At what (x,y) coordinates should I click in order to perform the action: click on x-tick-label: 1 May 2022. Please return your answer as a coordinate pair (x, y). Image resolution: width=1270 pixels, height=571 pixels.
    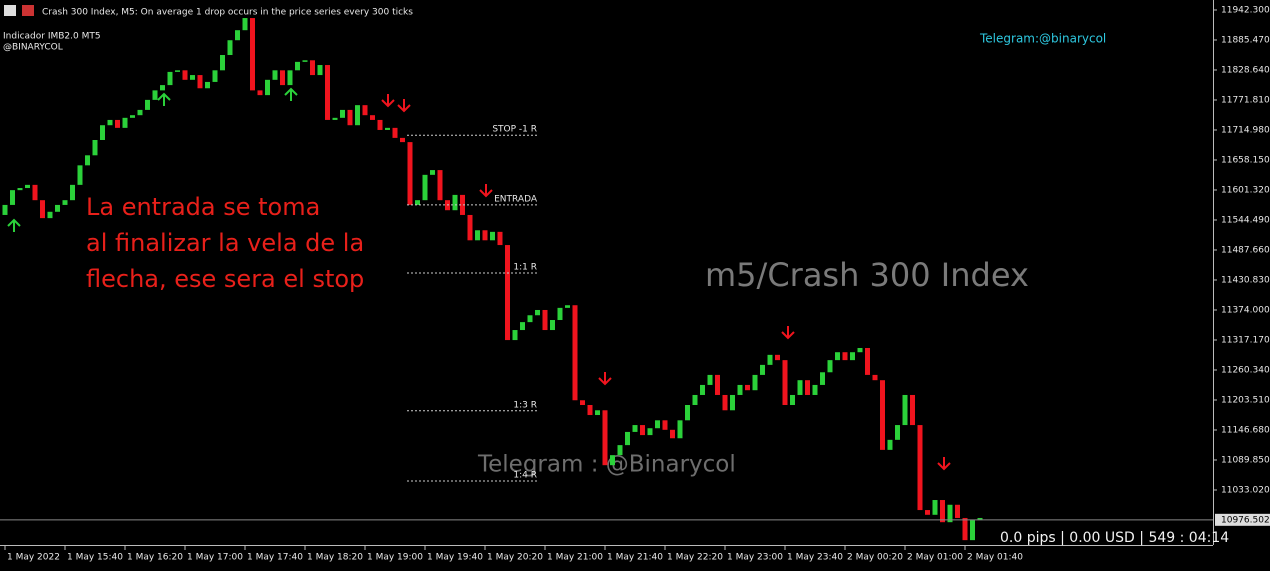
    Looking at the image, I should click on (33, 558).